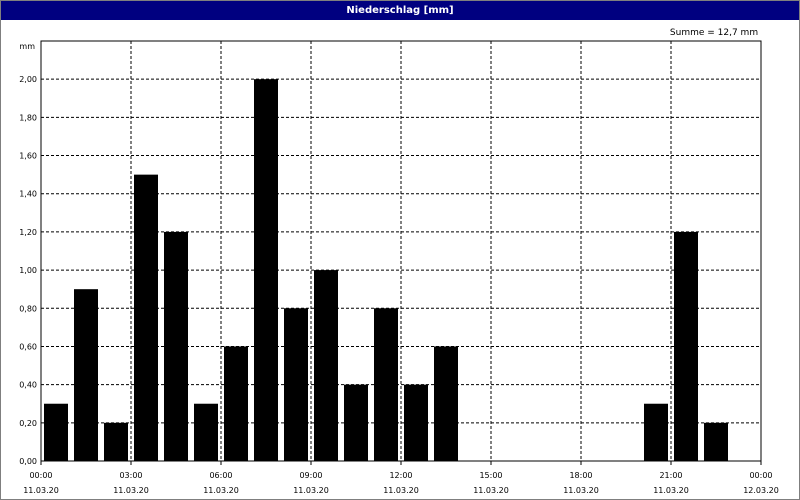 The height and width of the screenshot is (500, 800). What do you see at coordinates (28, 79) in the screenshot?
I see `y-tick-label: 2,00` at bounding box center [28, 79].